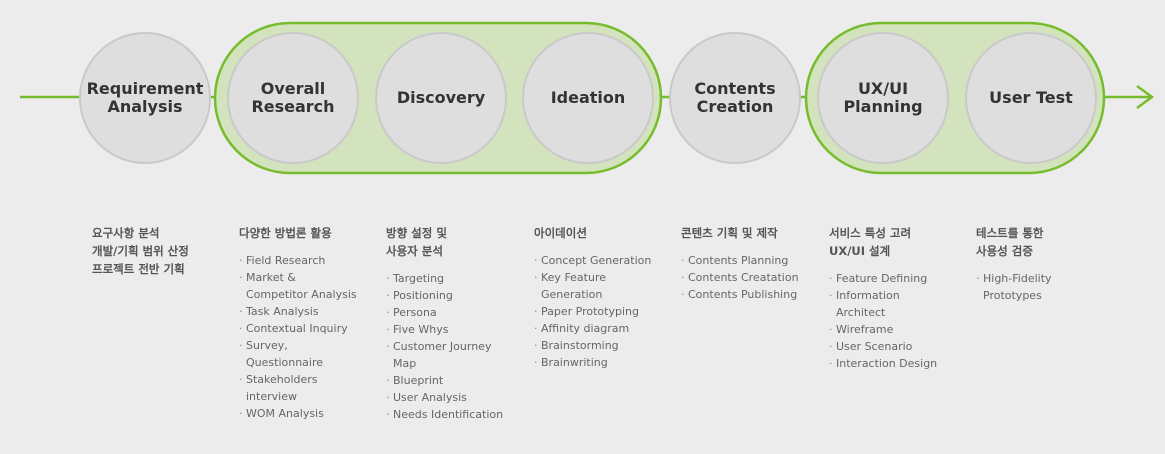  I want to click on column-title: 다양한 방법론 활용, so click(285, 233).